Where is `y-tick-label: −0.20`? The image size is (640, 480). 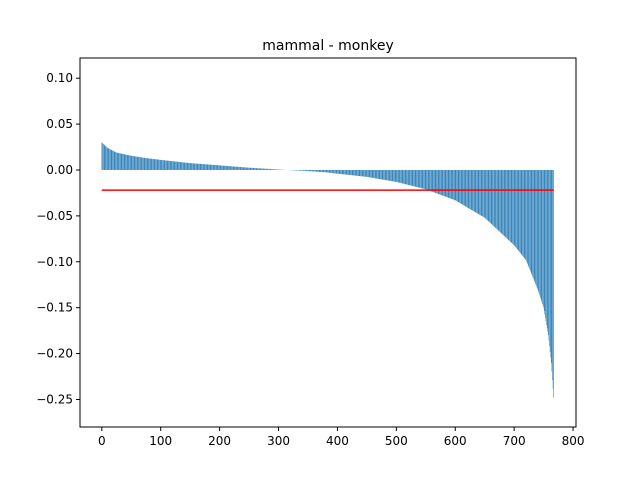 y-tick-label: −0.20 is located at coordinates (54, 354).